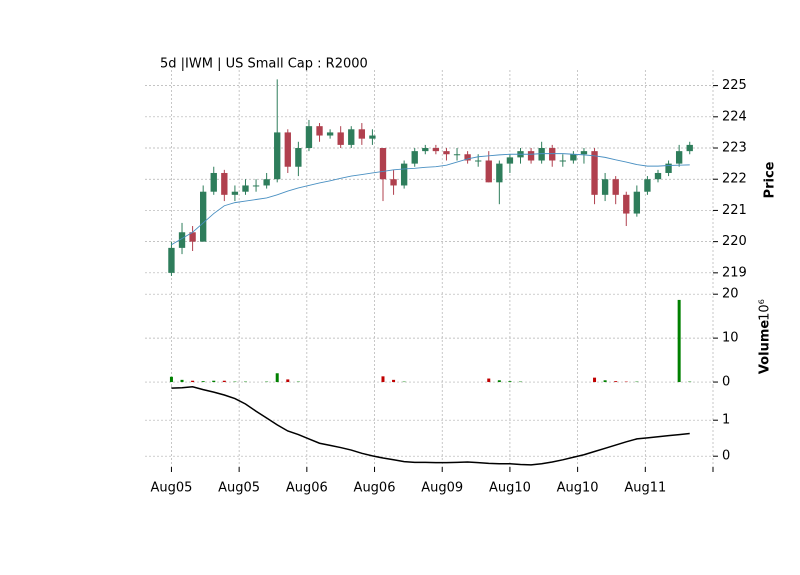 The image size is (800, 575). I want to click on y-tick-label: 1, so click(726, 420).